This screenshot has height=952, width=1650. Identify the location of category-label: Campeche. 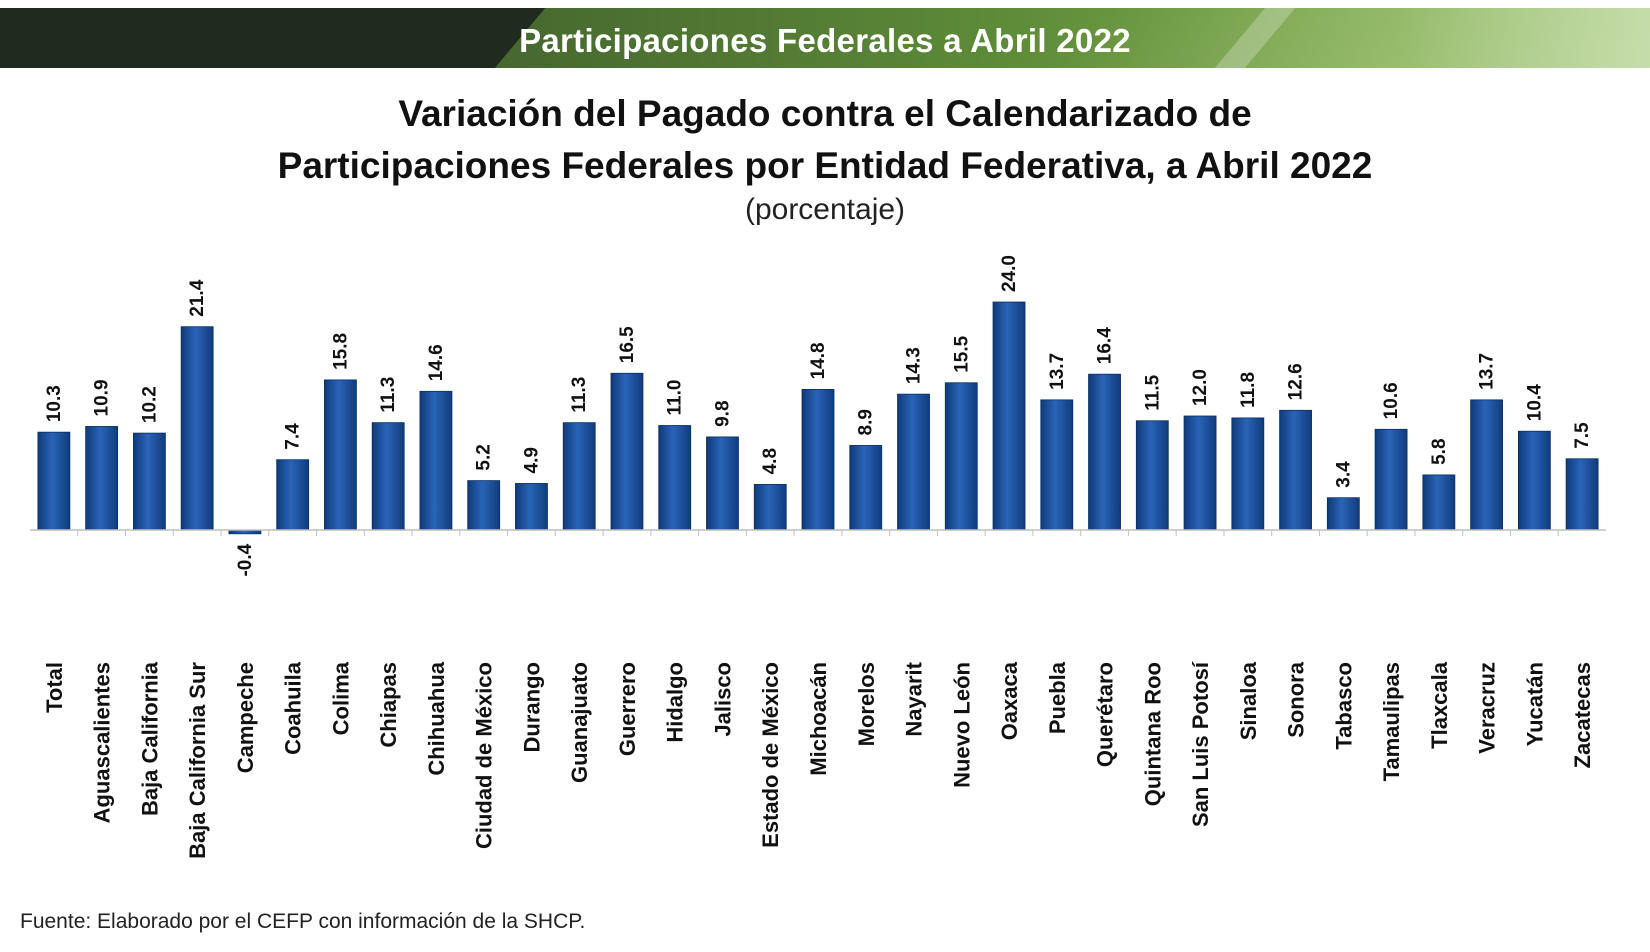
(245, 717).